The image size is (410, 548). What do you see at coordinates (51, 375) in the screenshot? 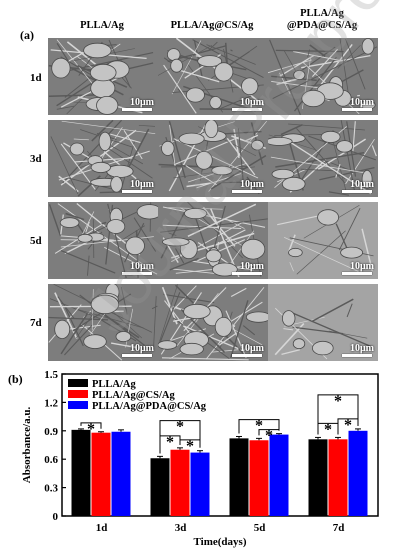
I see `y-tick-label: 1.5` at bounding box center [51, 375].